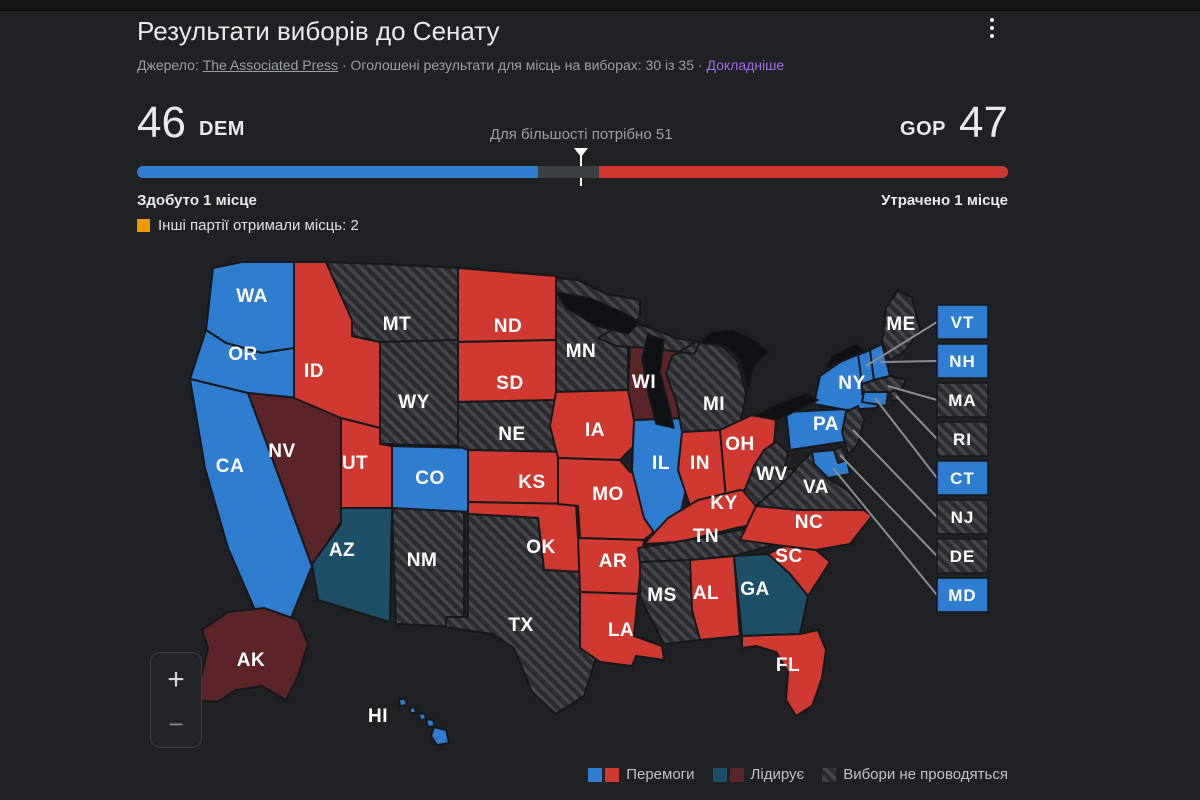  I want to click on legend-gop-lead-swatch, so click(736, 774).